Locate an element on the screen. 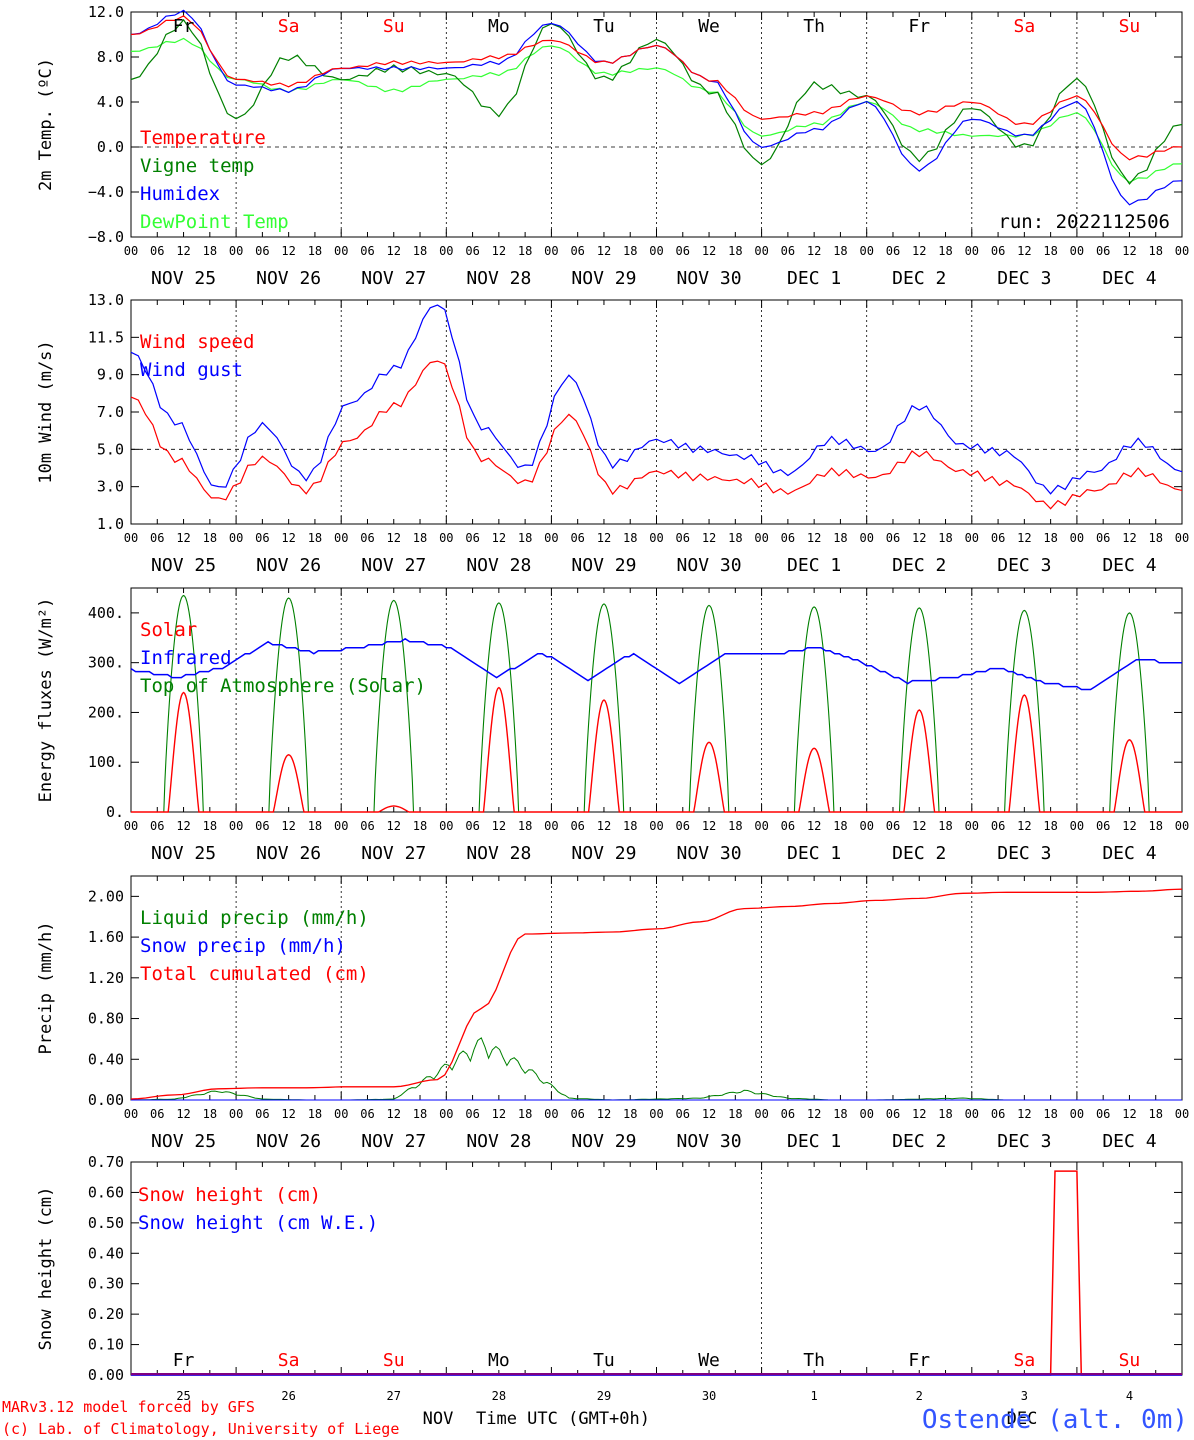 The height and width of the screenshot is (1440, 1194). date-number: 29 is located at coordinates (604, 1396).